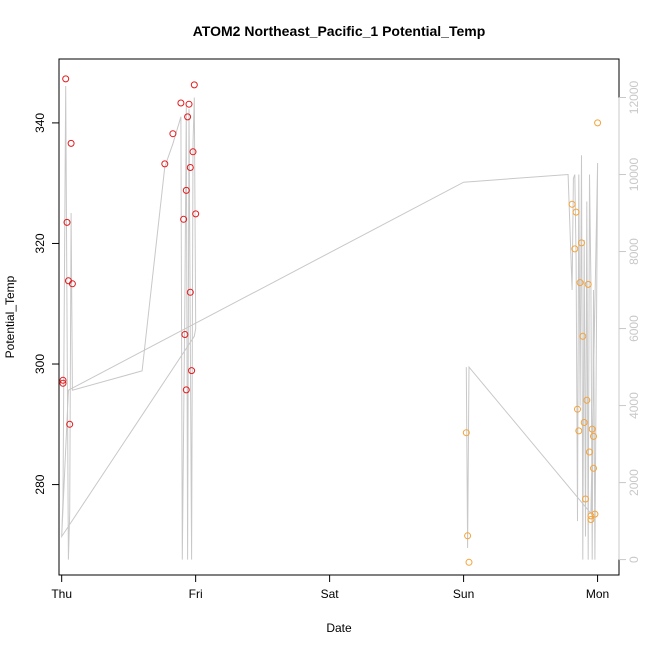  What do you see at coordinates (339, 628) in the screenshot?
I see `x-axis-label: Date` at bounding box center [339, 628].